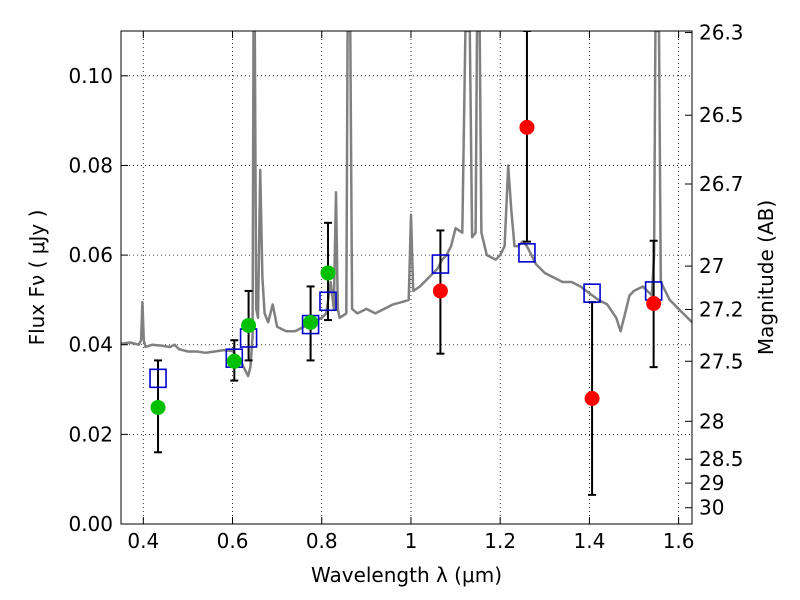 The image size is (800, 600). What do you see at coordinates (90, 300) in the screenshot?
I see `y-tick-labels: 0.00 0.02 0.04 0.06 0.08 0.10` at bounding box center [90, 300].